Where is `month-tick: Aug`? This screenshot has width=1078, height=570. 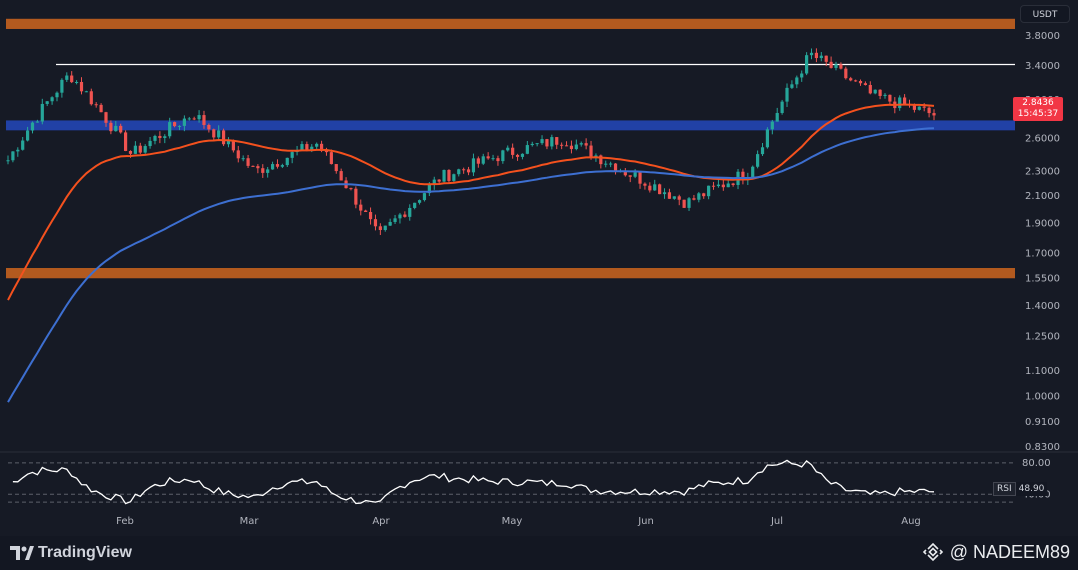 month-tick: Aug is located at coordinates (911, 521).